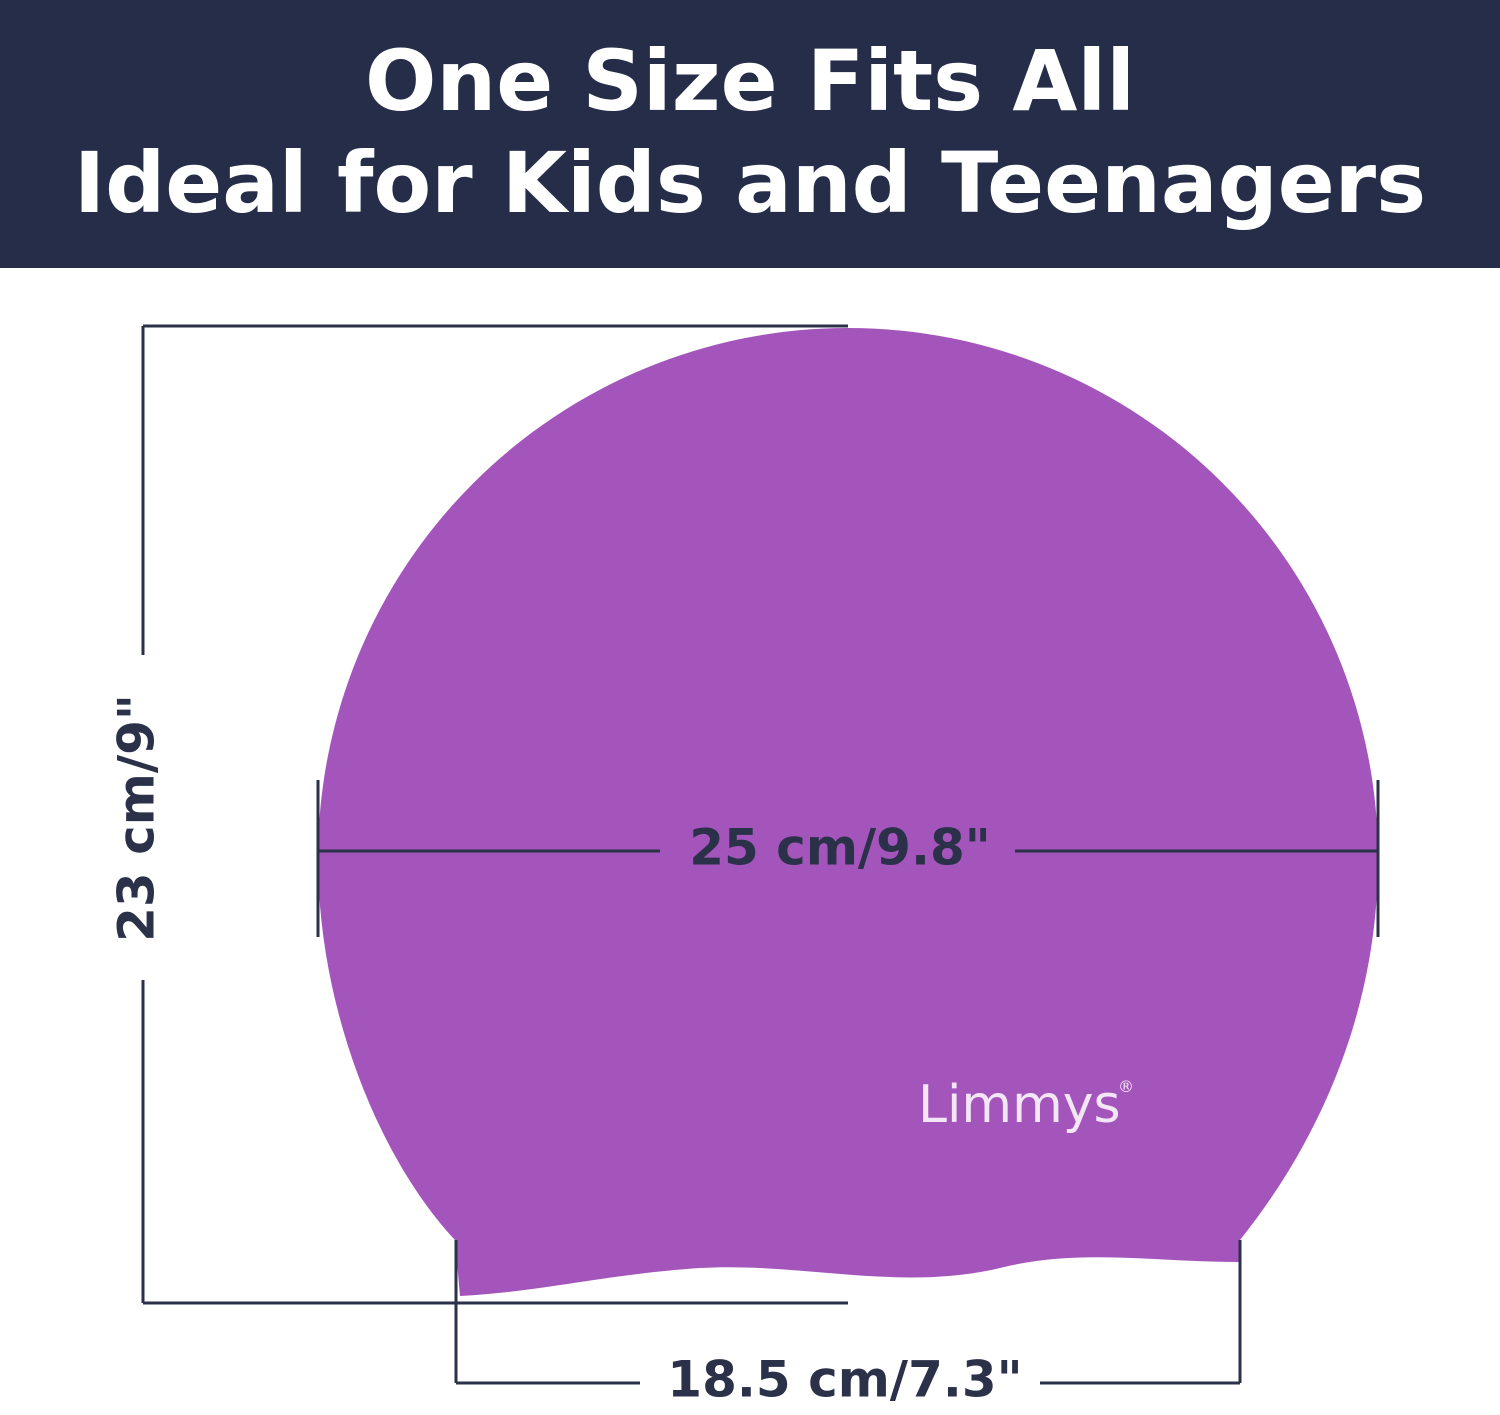  Describe the element at coordinates (844, 1380) in the screenshot. I see `bottom-width-label: 18.5 cm/7.3"` at that location.